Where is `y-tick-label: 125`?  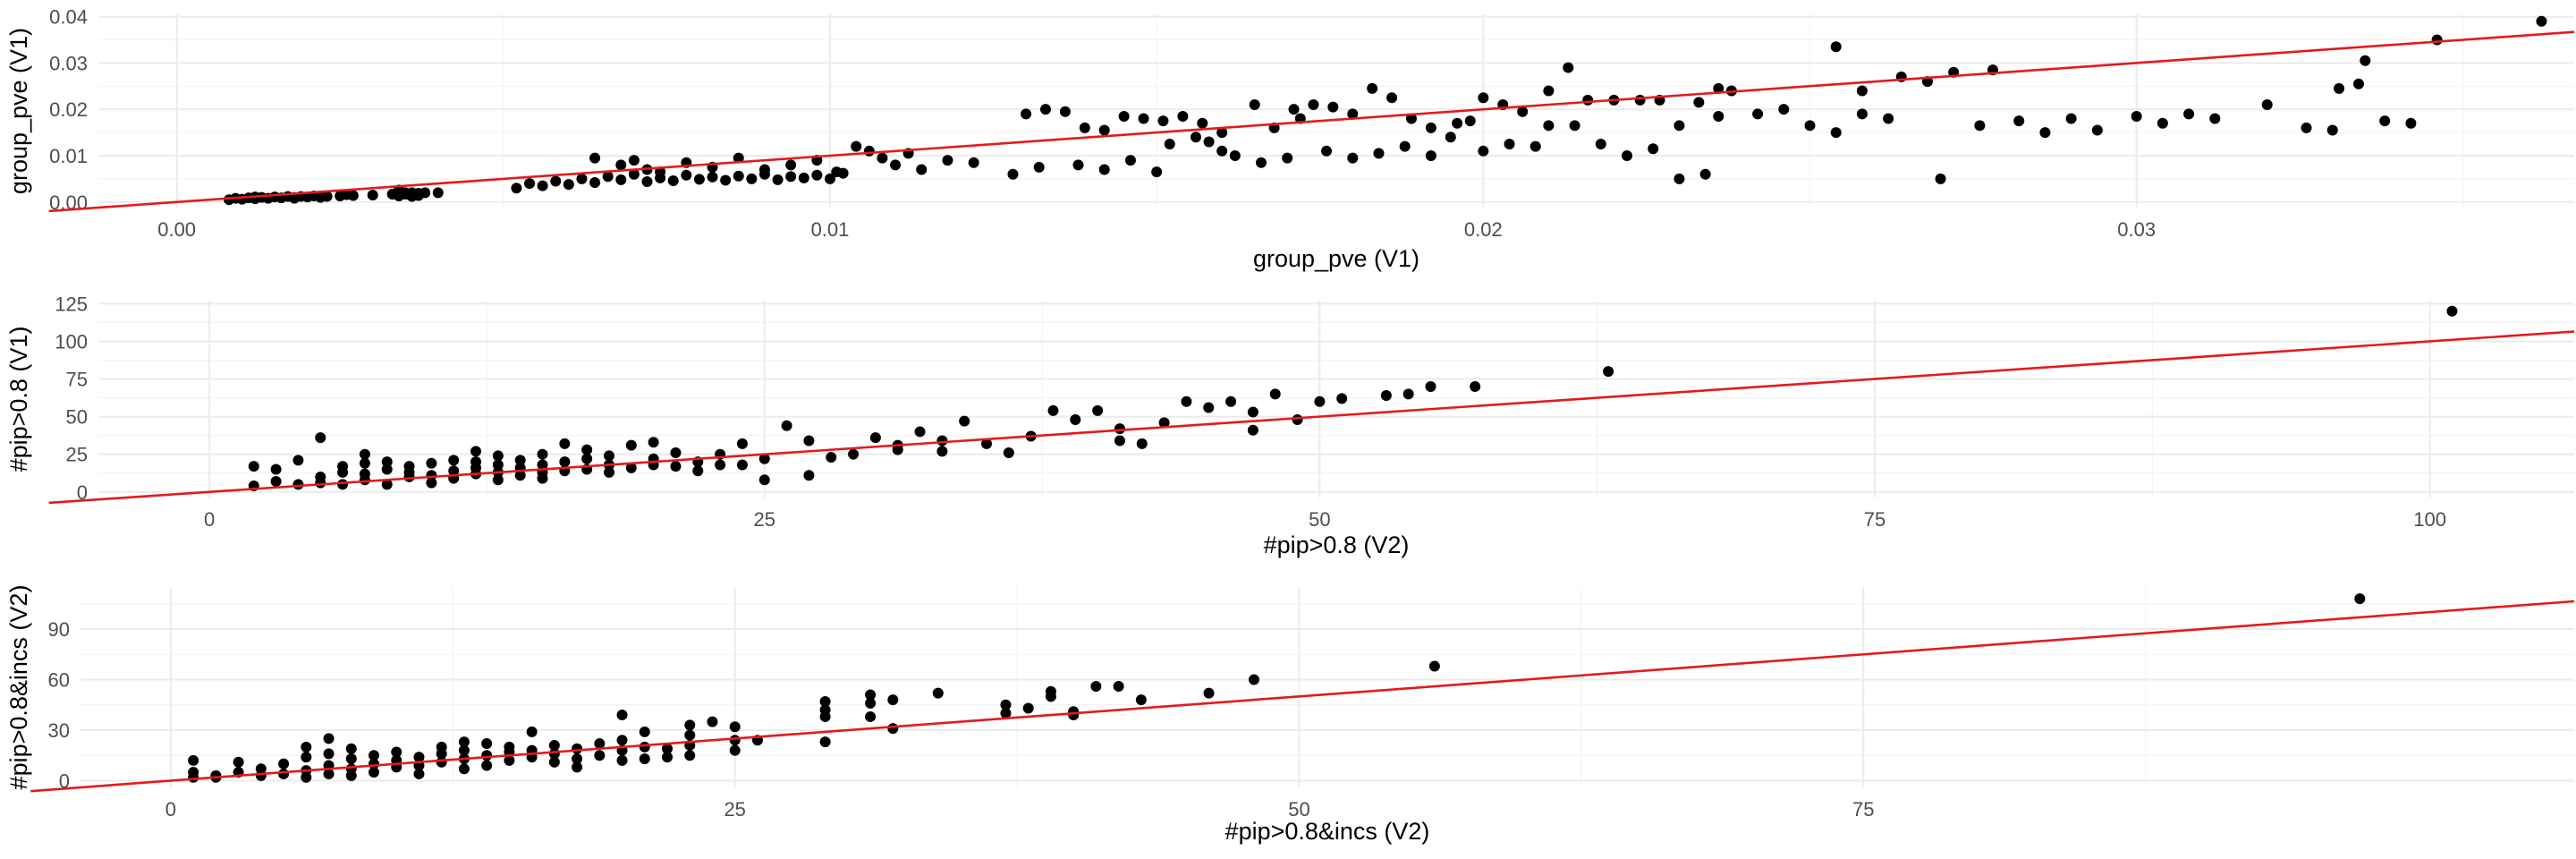 y-tick-label: 125 is located at coordinates (71, 304).